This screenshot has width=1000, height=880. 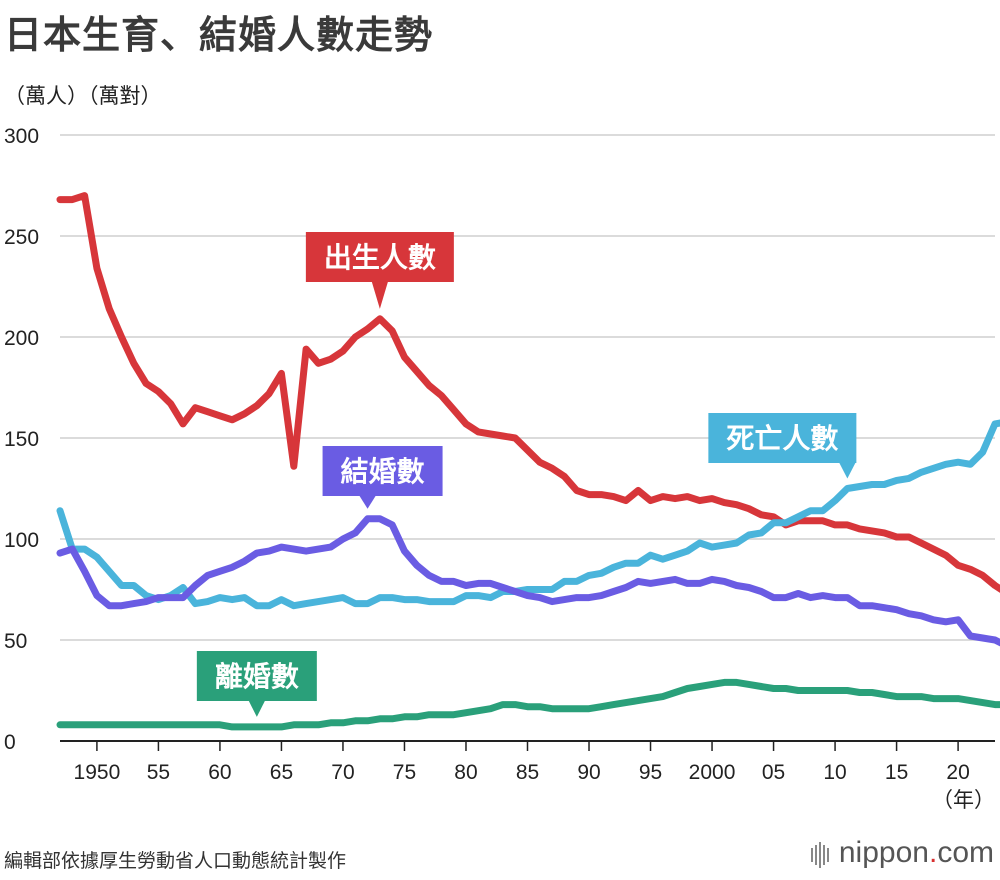 What do you see at coordinates (21, 540) in the screenshot?
I see `y-tick-label: 100` at bounding box center [21, 540].